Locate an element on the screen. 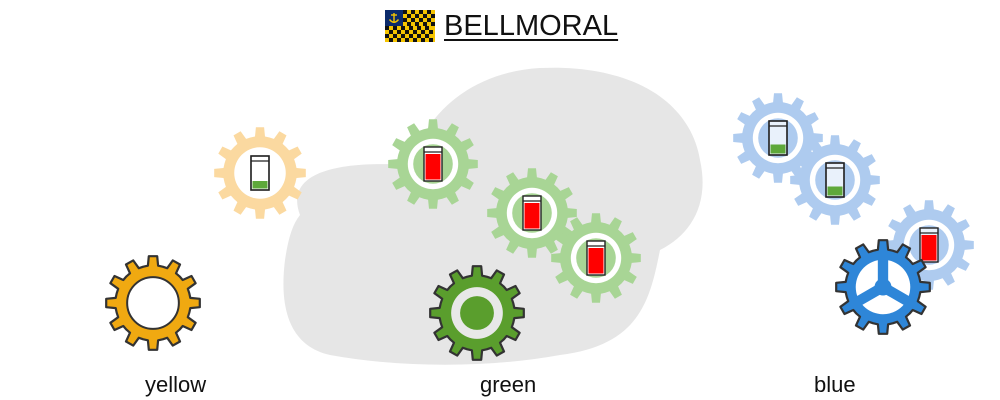 This screenshot has width=1000, height=400. group-label-green: green is located at coordinates (508, 384).